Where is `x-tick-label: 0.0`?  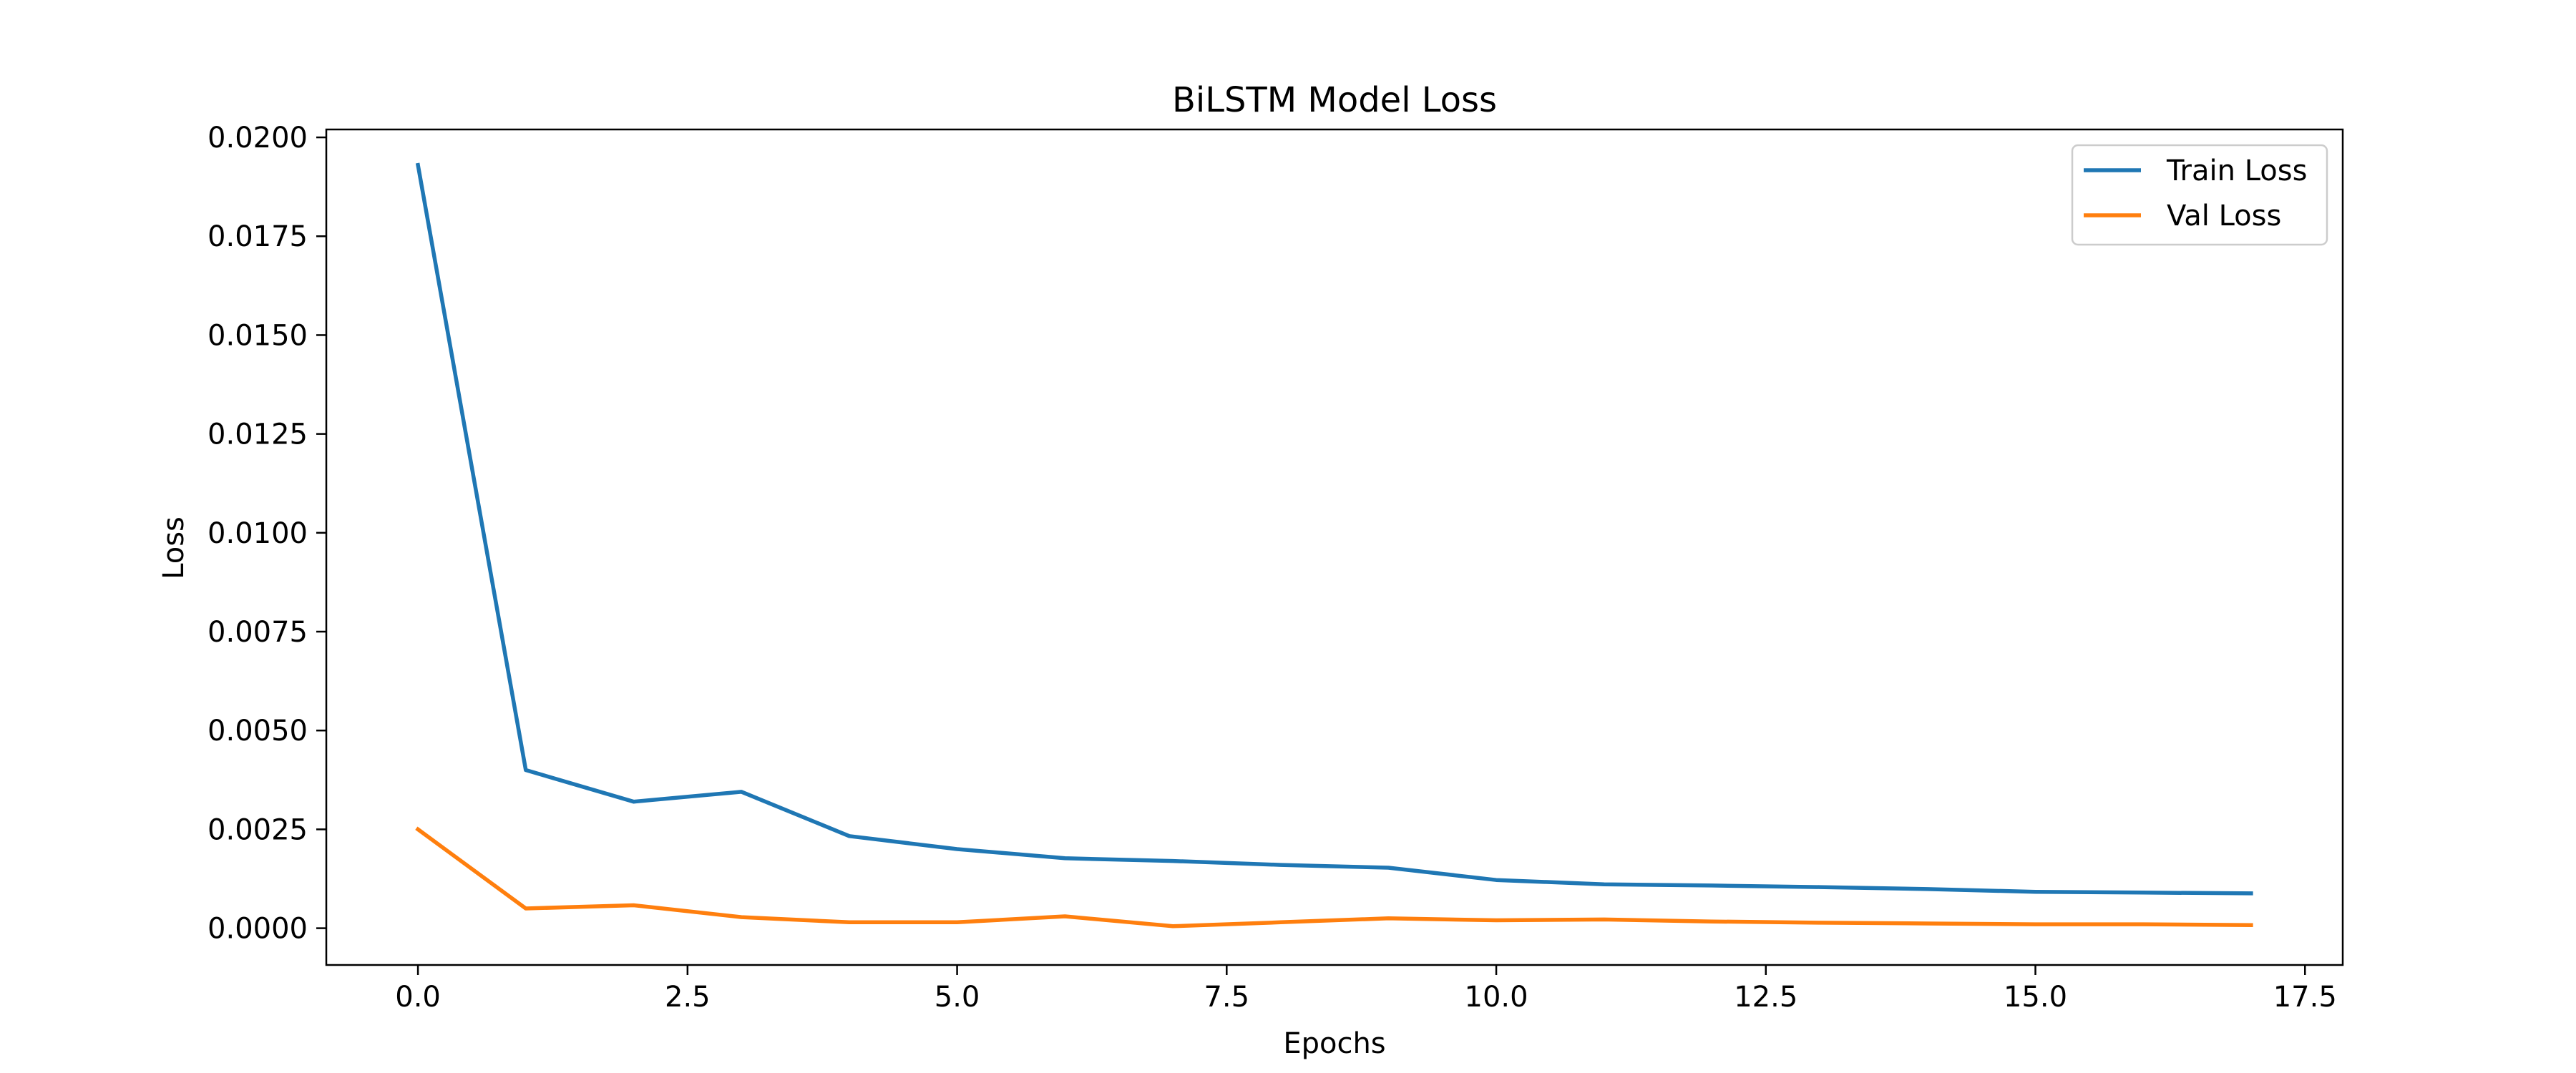 x-tick-label: 0.0 is located at coordinates (418, 997).